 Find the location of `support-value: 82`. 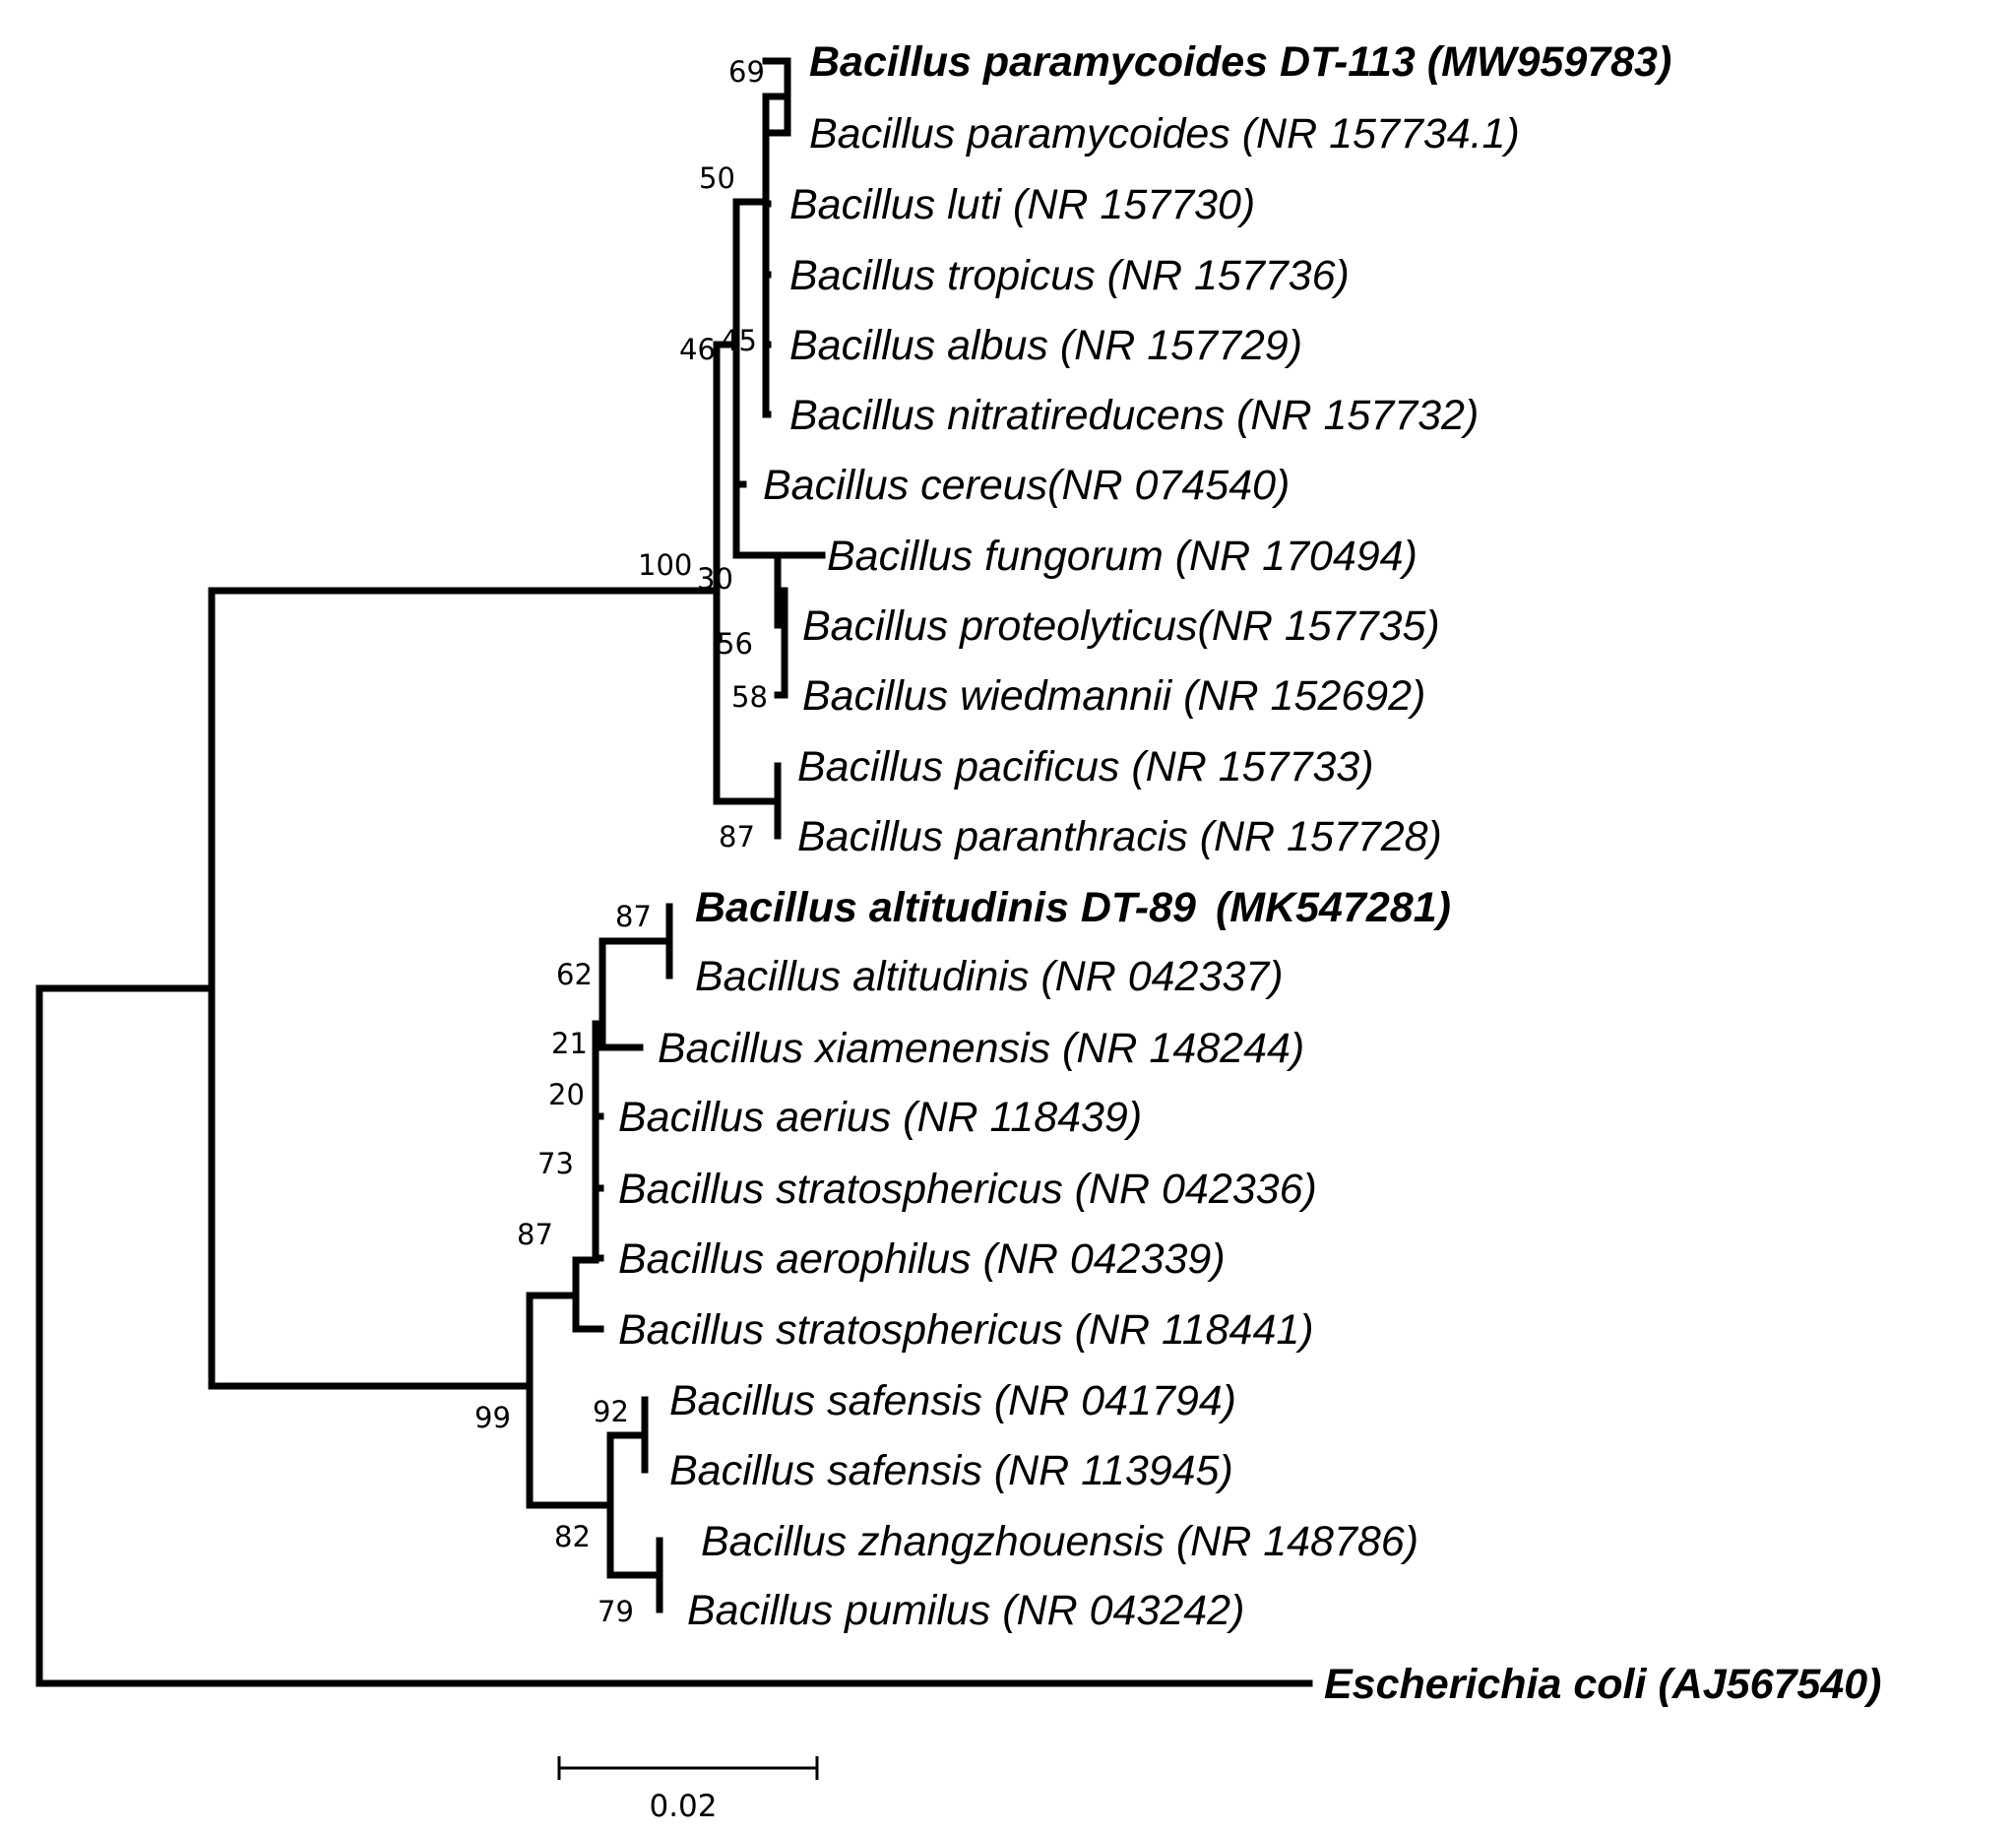

support-value: 82 is located at coordinates (572, 1537).